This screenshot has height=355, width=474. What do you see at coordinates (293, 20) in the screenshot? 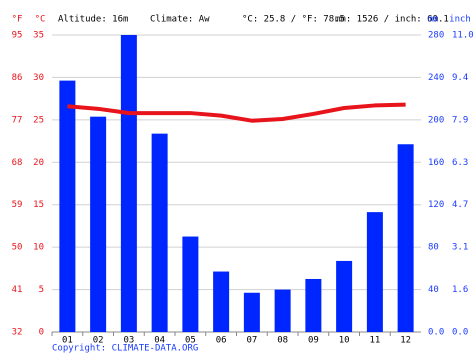
I see `temperature-average: °C: 25.8 / °F: 78.5` at bounding box center [293, 20].